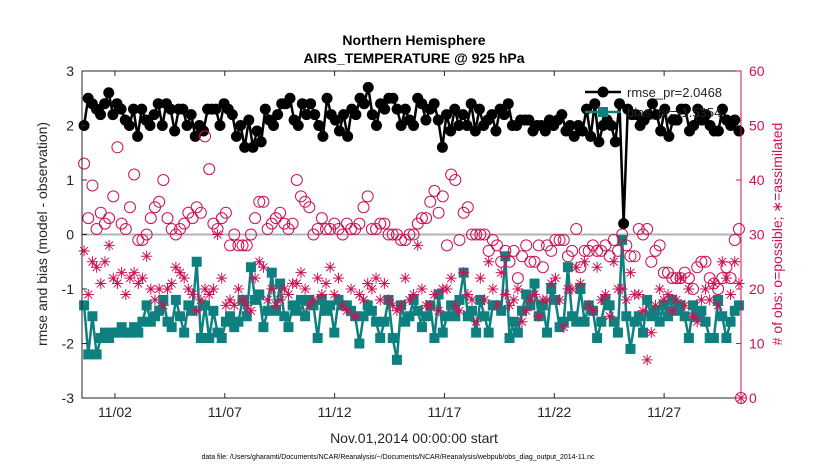  I want to click on data-point-3-59-strokes, so click(330, 267).